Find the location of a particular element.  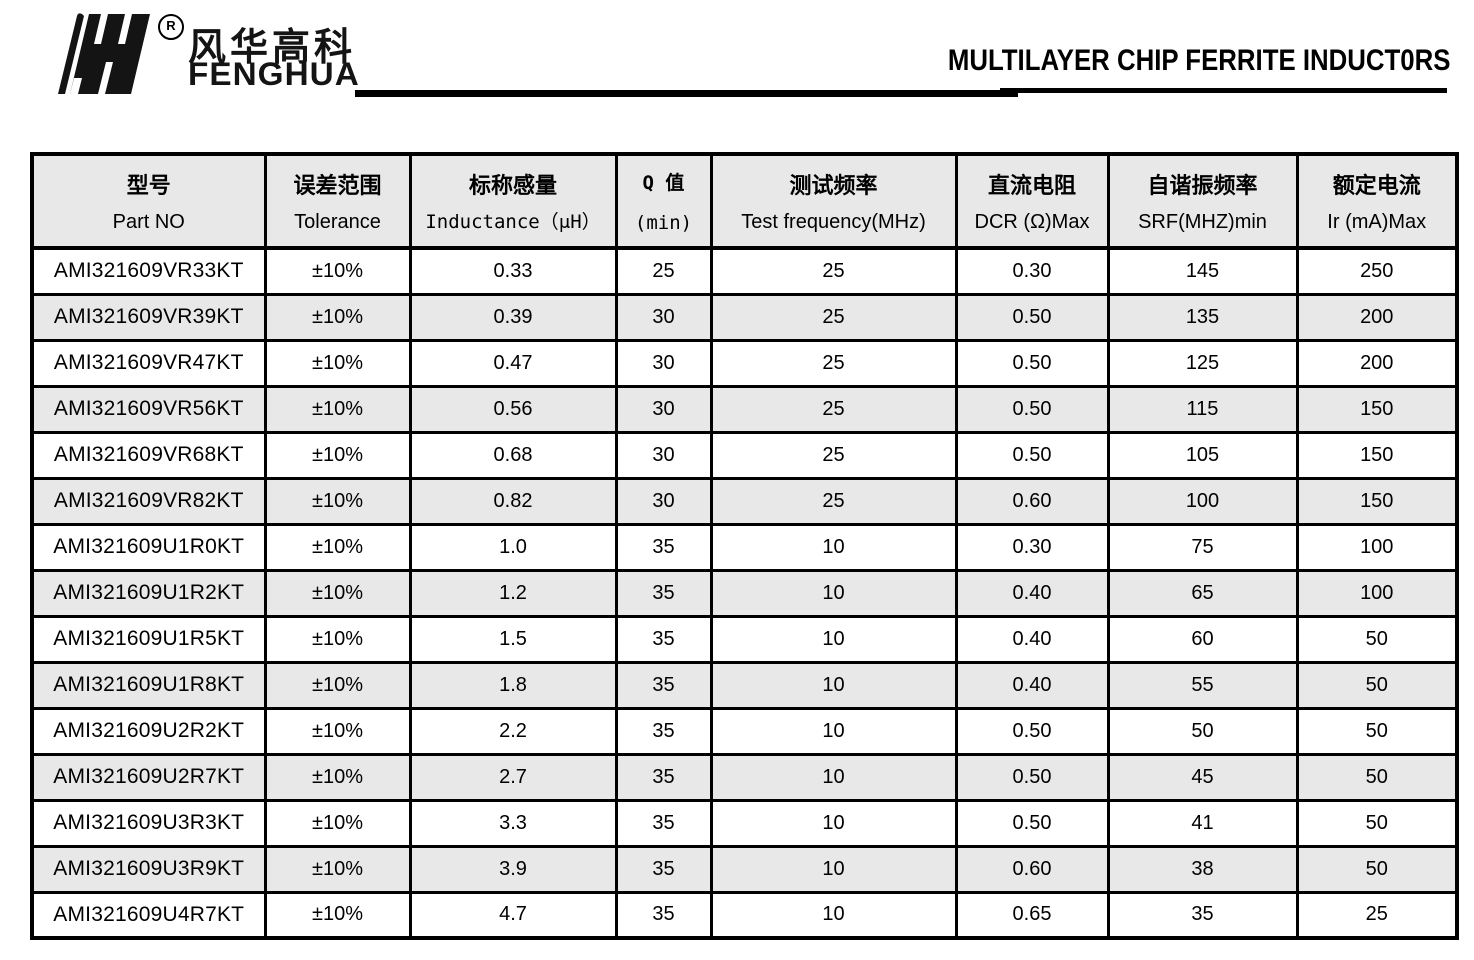

column-header-en: DCR (Ω)Max is located at coordinates (1032, 222).